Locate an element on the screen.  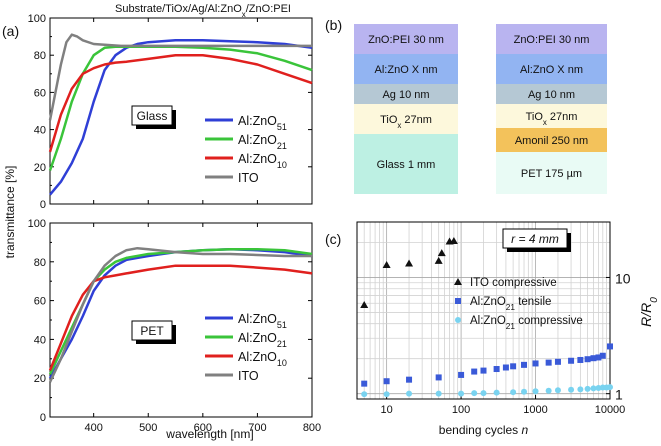
pet-stack-layer-label-0-main: ZnO:PEI 30 nm is located at coordinates (552, 40).